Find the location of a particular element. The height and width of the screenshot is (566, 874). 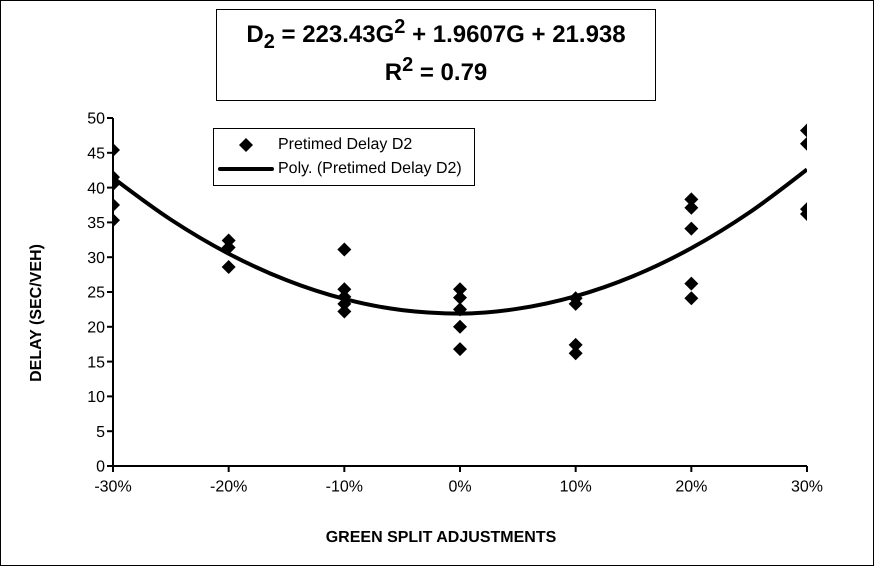

x-axis-title: GREEN SPLIT ADJUSTMENTS is located at coordinates (441, 537).